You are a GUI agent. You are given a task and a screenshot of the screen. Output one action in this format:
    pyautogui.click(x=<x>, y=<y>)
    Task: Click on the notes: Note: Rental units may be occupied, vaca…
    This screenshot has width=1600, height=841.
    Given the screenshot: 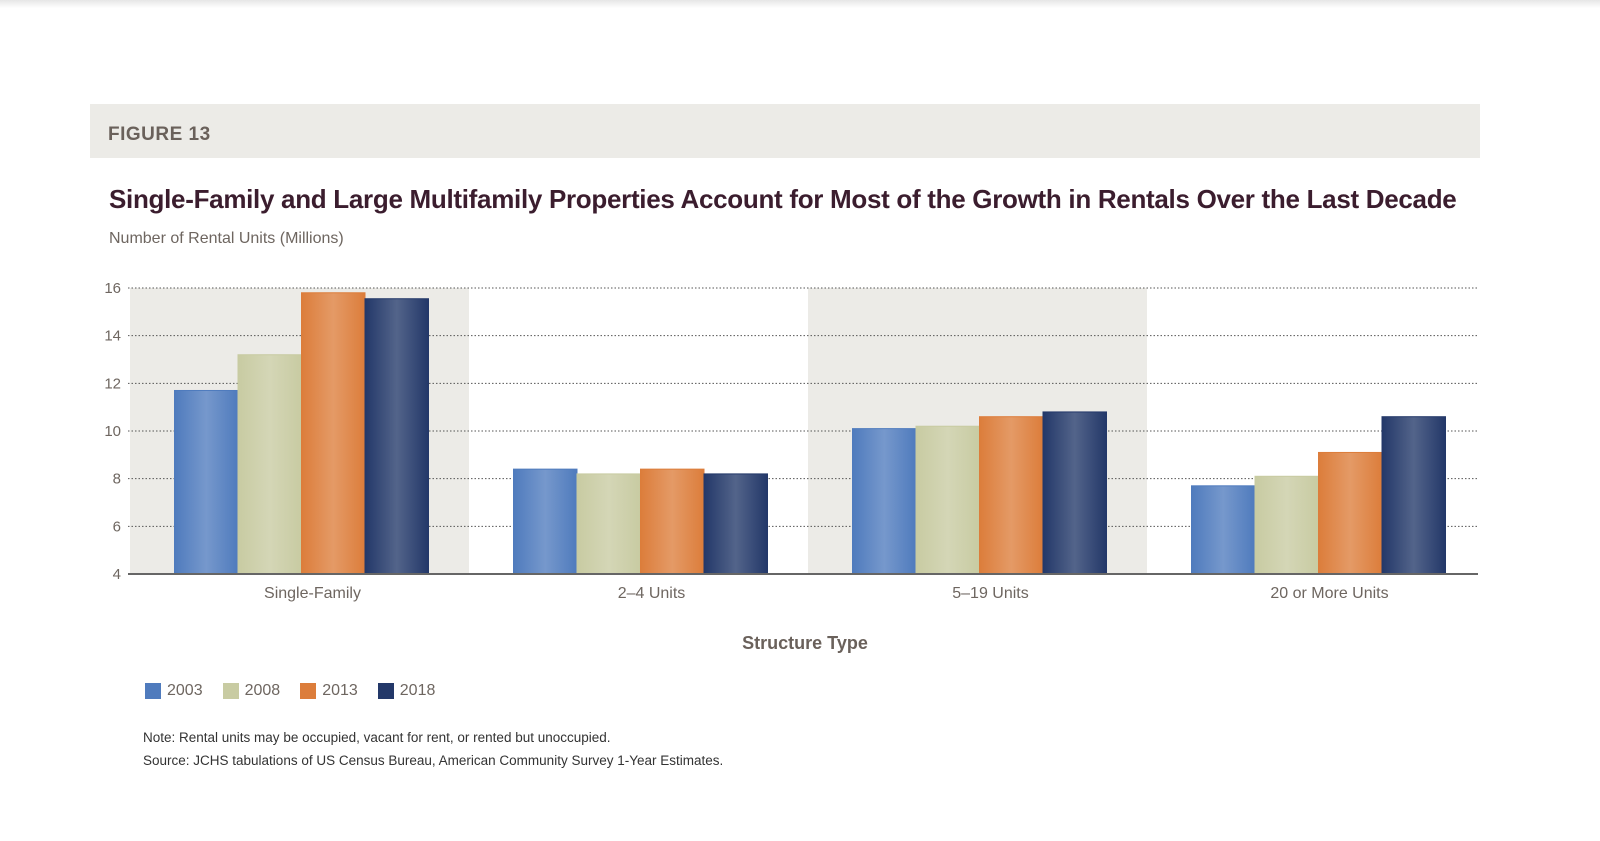 What is the action you would take?
    pyautogui.click(x=433, y=749)
    